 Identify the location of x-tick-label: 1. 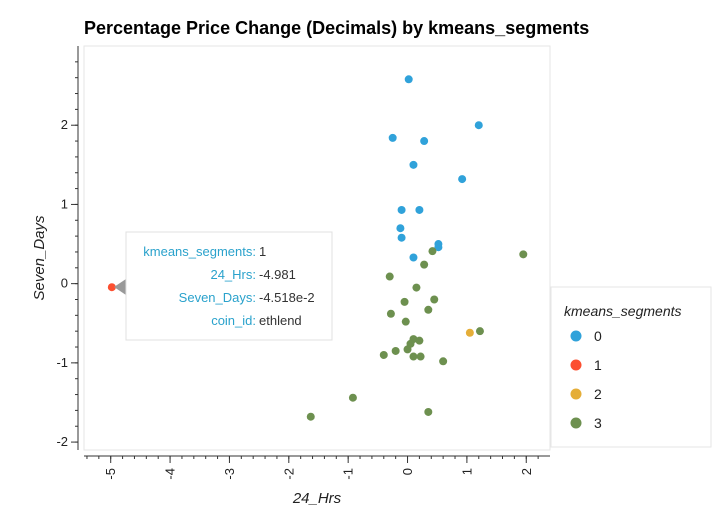
(466, 471).